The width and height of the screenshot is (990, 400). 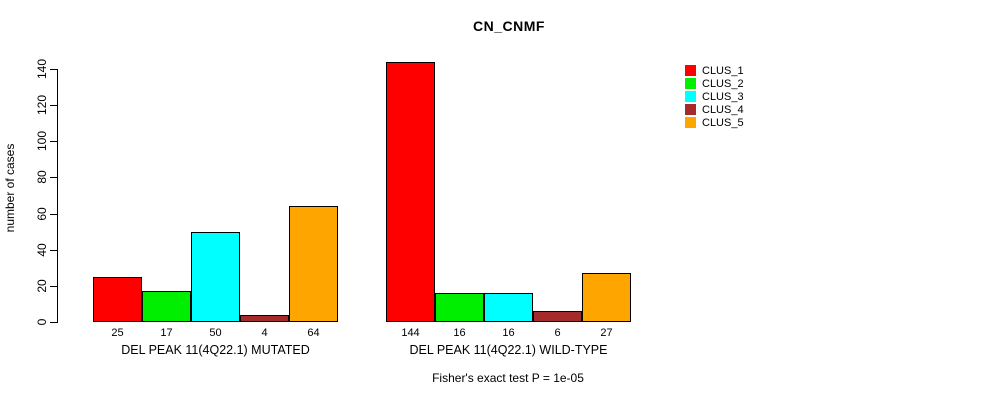 What do you see at coordinates (42, 286) in the screenshot?
I see `y-tick-label: 20` at bounding box center [42, 286].